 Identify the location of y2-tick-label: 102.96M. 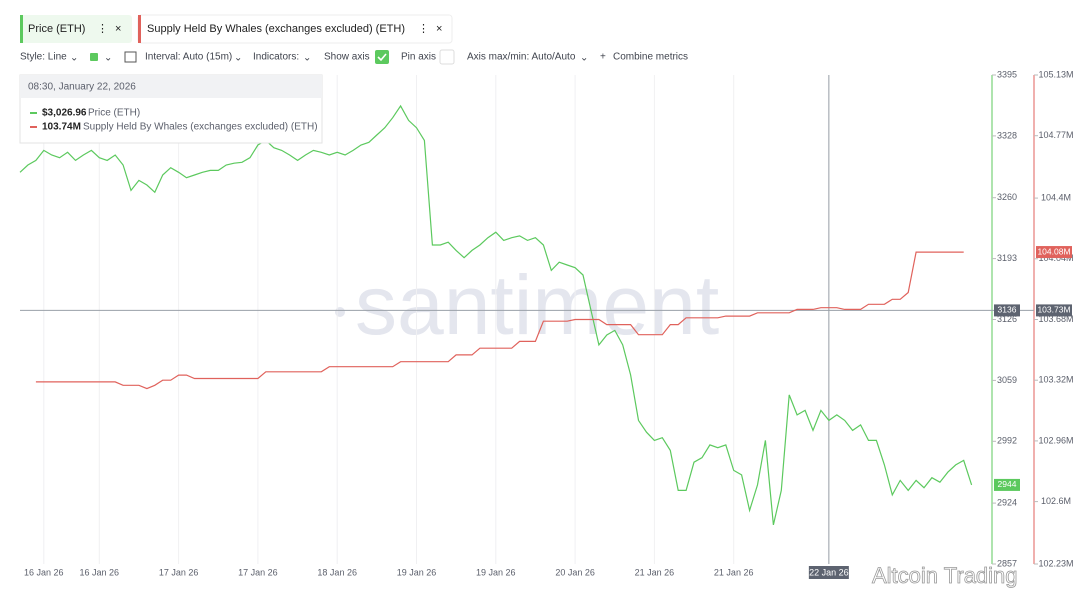
(1055, 440).